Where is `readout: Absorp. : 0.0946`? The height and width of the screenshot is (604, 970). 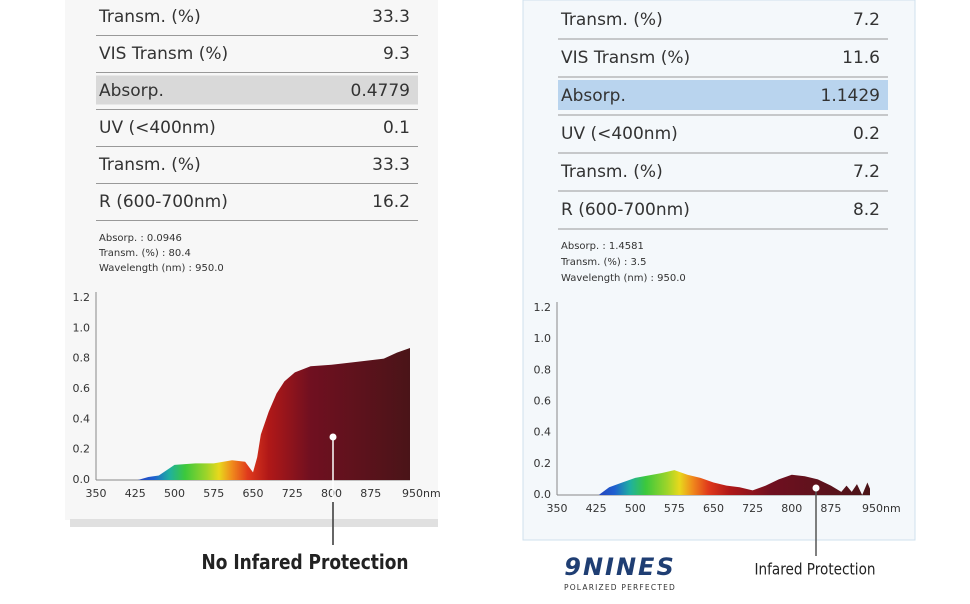
readout: Absorp. : 0.0946 is located at coordinates (140, 238).